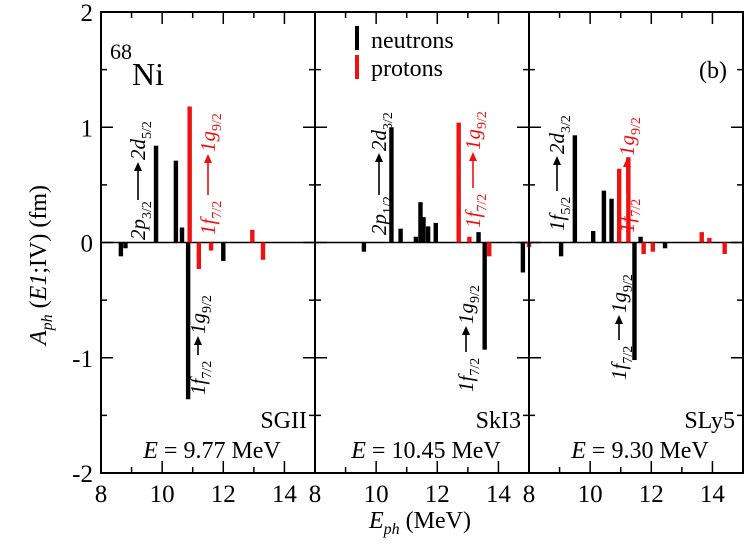 This screenshot has width=747, height=557. Describe the element at coordinates (140, 140) in the screenshot. I see `transition-to: 2d5/2` at that location.